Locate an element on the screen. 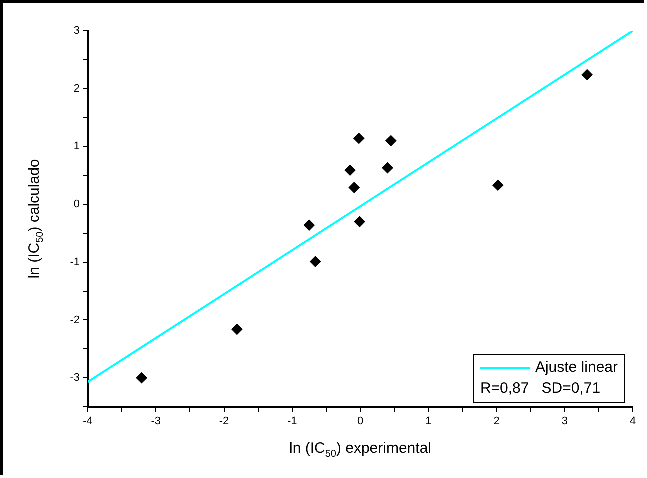 The image size is (647, 478). x-tick-label: -4 is located at coordinates (88, 422).